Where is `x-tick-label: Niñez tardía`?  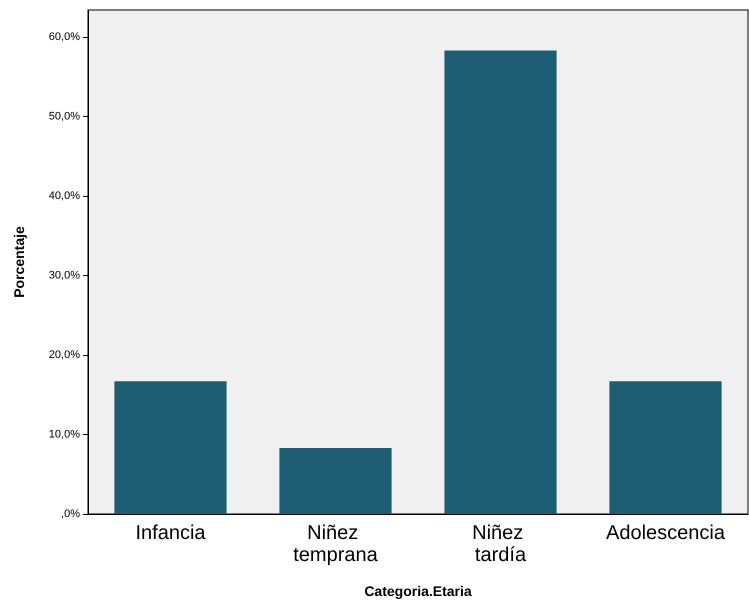 x-tick-label: Niñez tardía is located at coordinates (500, 544).